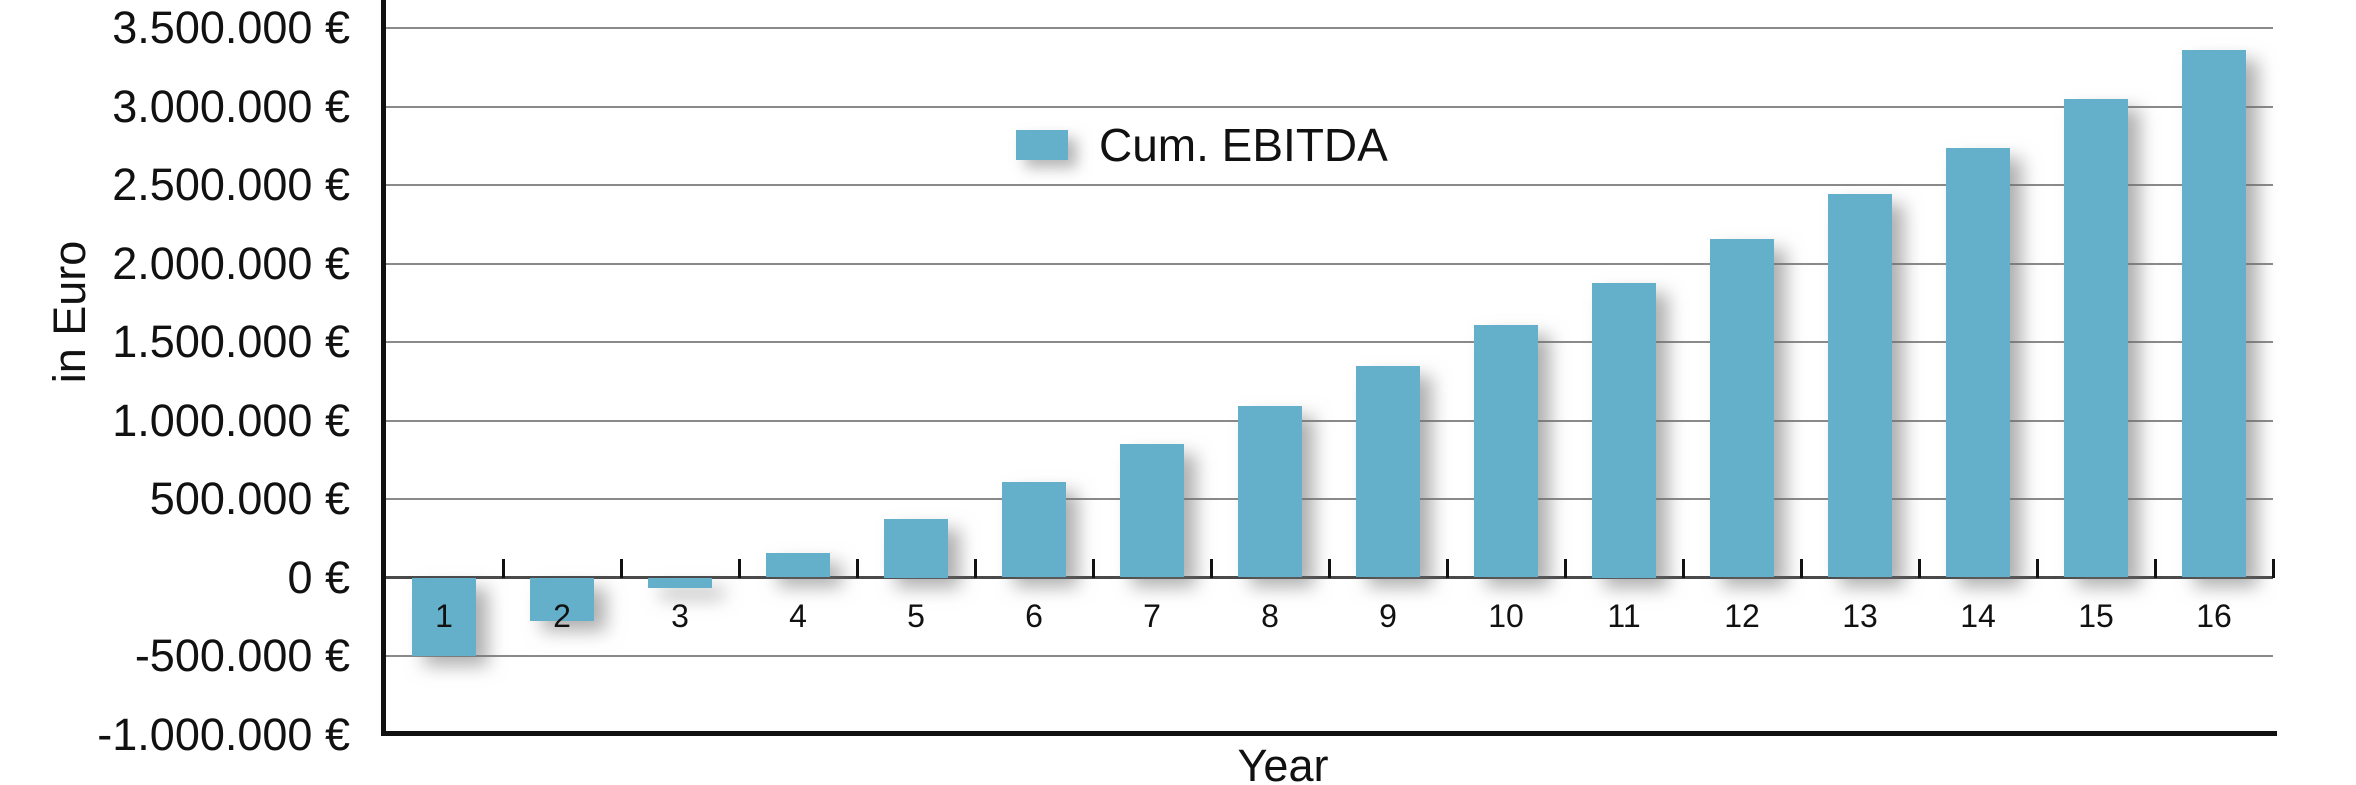 The height and width of the screenshot is (785, 2356). I want to click on y-tick-label: 1.000.000 €, so click(231, 420).